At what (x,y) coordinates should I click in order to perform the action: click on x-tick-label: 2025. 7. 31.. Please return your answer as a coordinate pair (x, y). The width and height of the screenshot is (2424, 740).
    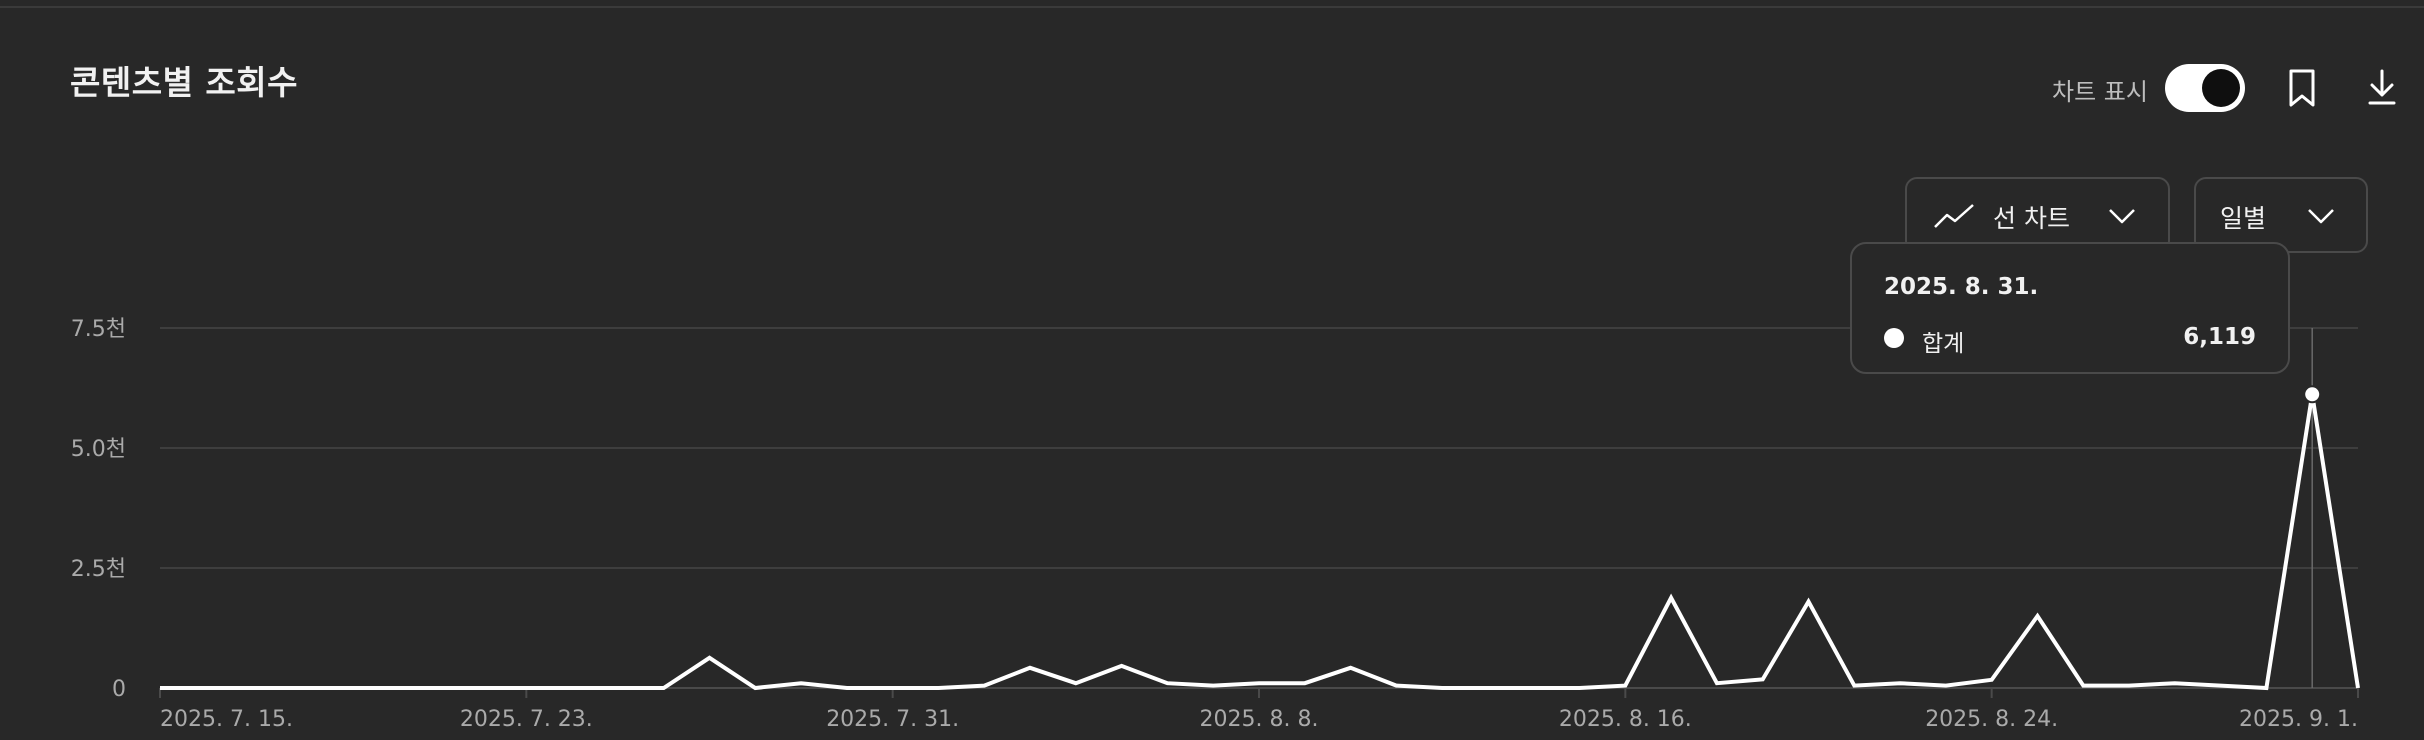
    Looking at the image, I should click on (892, 719).